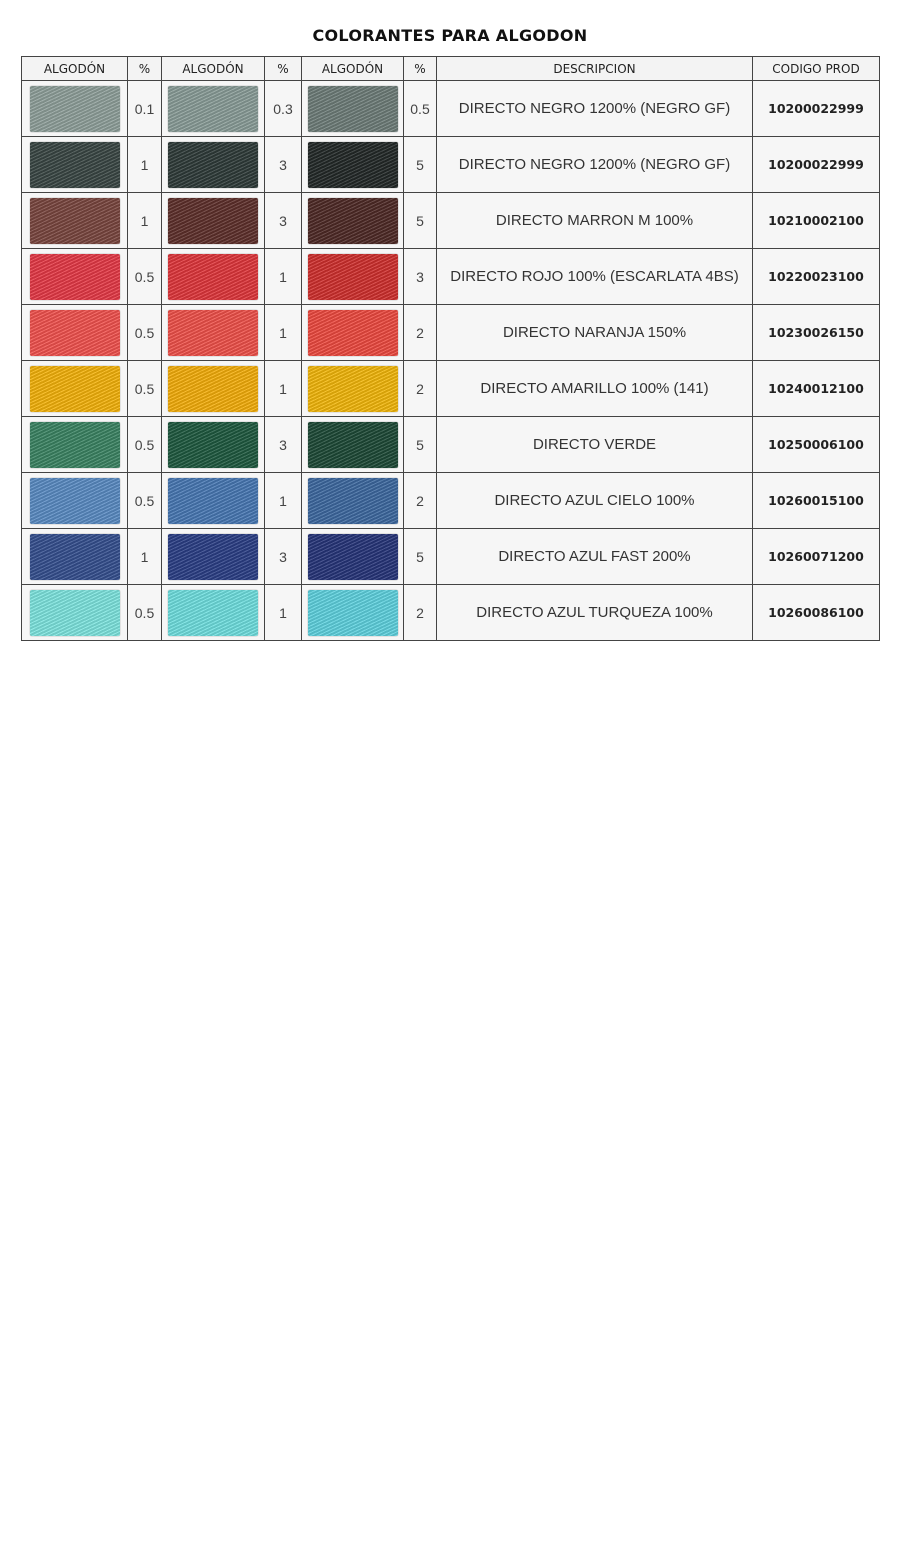  I want to click on percent-cell: 3, so click(283, 444).